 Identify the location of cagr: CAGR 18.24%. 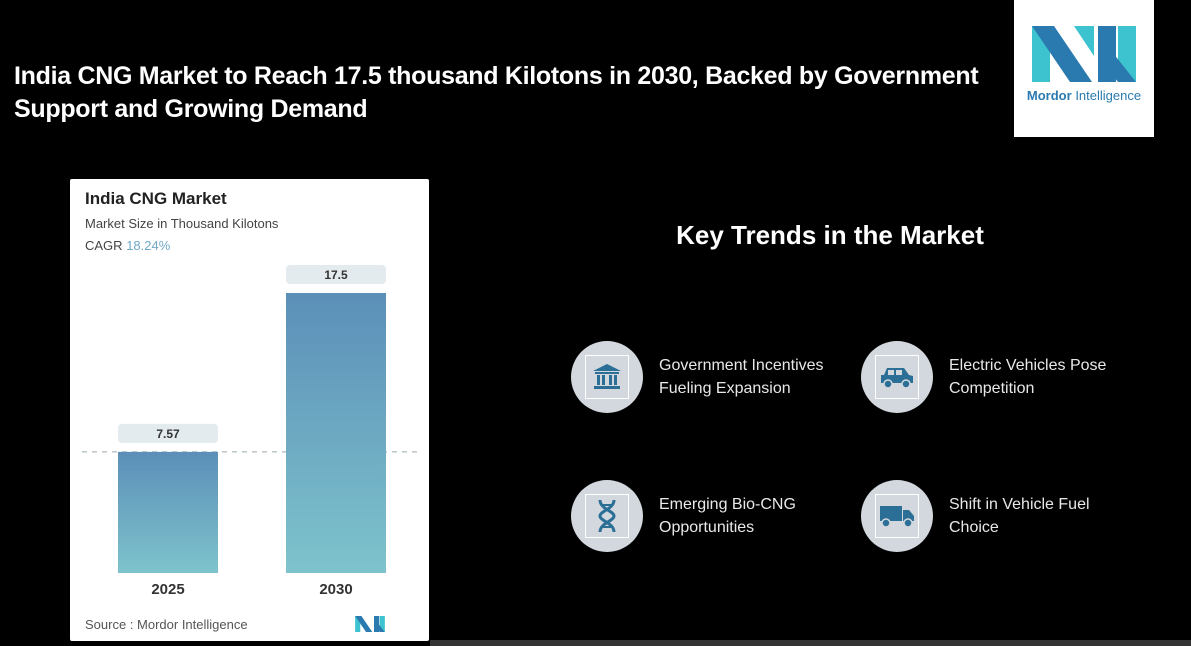
(127, 245).